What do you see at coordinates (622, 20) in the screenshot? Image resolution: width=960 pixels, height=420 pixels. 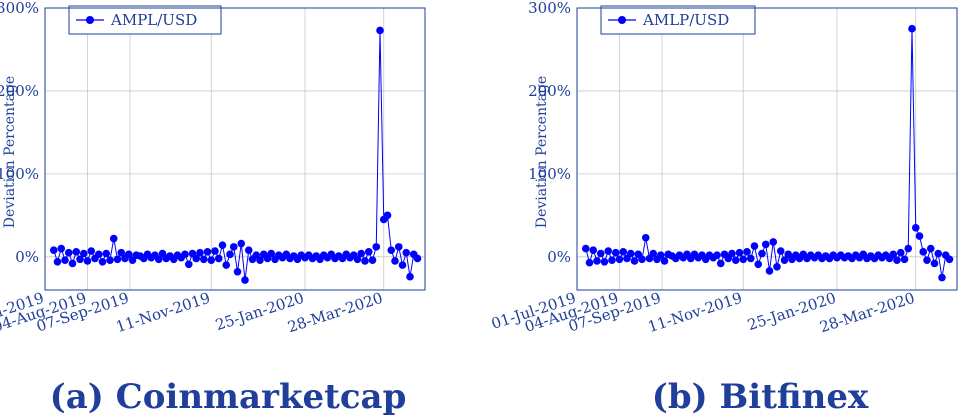 I see `panel-b-legend-marker` at bounding box center [622, 20].